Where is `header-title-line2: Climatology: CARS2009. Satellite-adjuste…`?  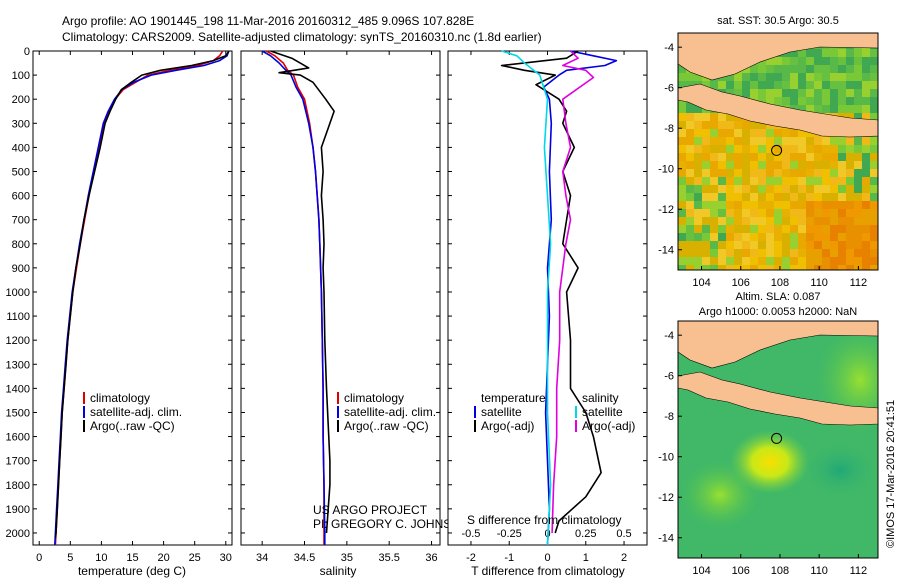
header-title-line2: Climatology: CARS2009. Satellite-adjuste… is located at coordinates (302, 37).